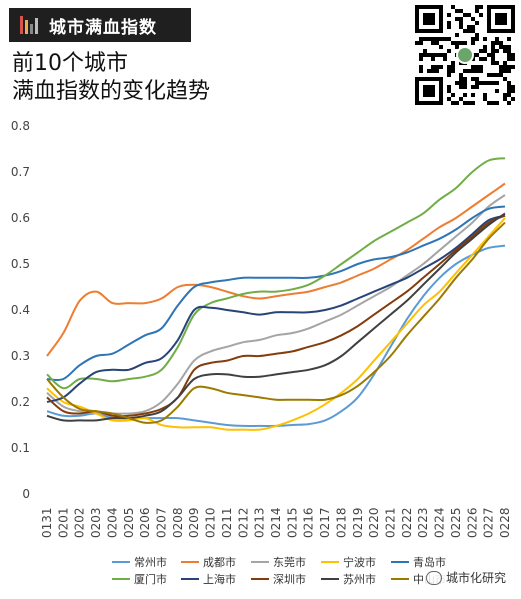 The height and width of the screenshot is (599, 521). Describe the element at coordinates (111, 91) in the screenshot. I see `subtitle-line-2: 满血指数的变化趋势` at that location.